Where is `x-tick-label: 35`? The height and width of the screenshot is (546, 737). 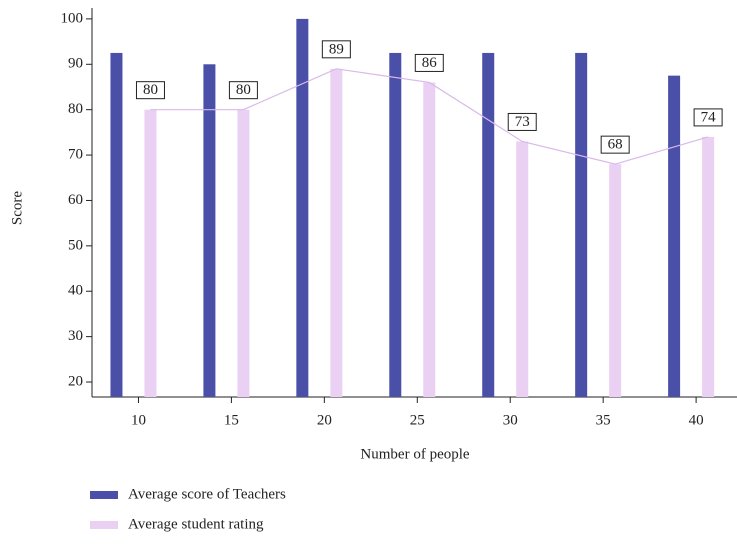 x-tick-label: 35 is located at coordinates (603, 420).